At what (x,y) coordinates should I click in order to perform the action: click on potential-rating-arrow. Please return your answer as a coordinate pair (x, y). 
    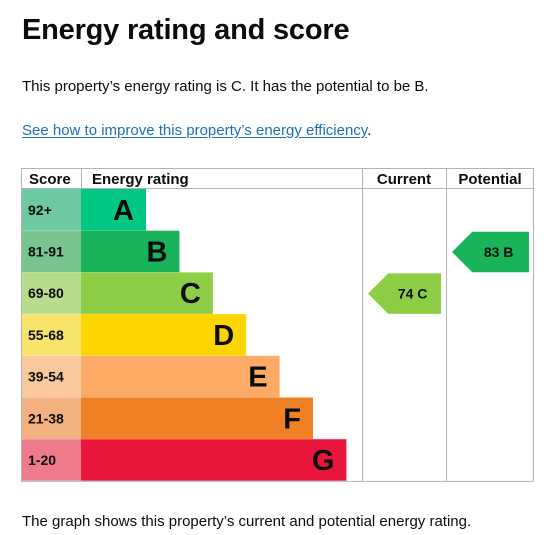
    Looking at the image, I should click on (490, 252).